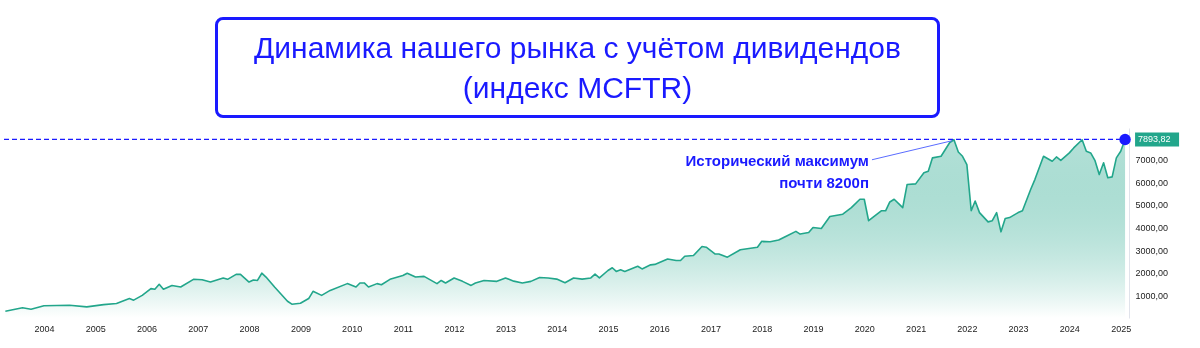  I want to click on x-tick-label: 2004, so click(44, 328).